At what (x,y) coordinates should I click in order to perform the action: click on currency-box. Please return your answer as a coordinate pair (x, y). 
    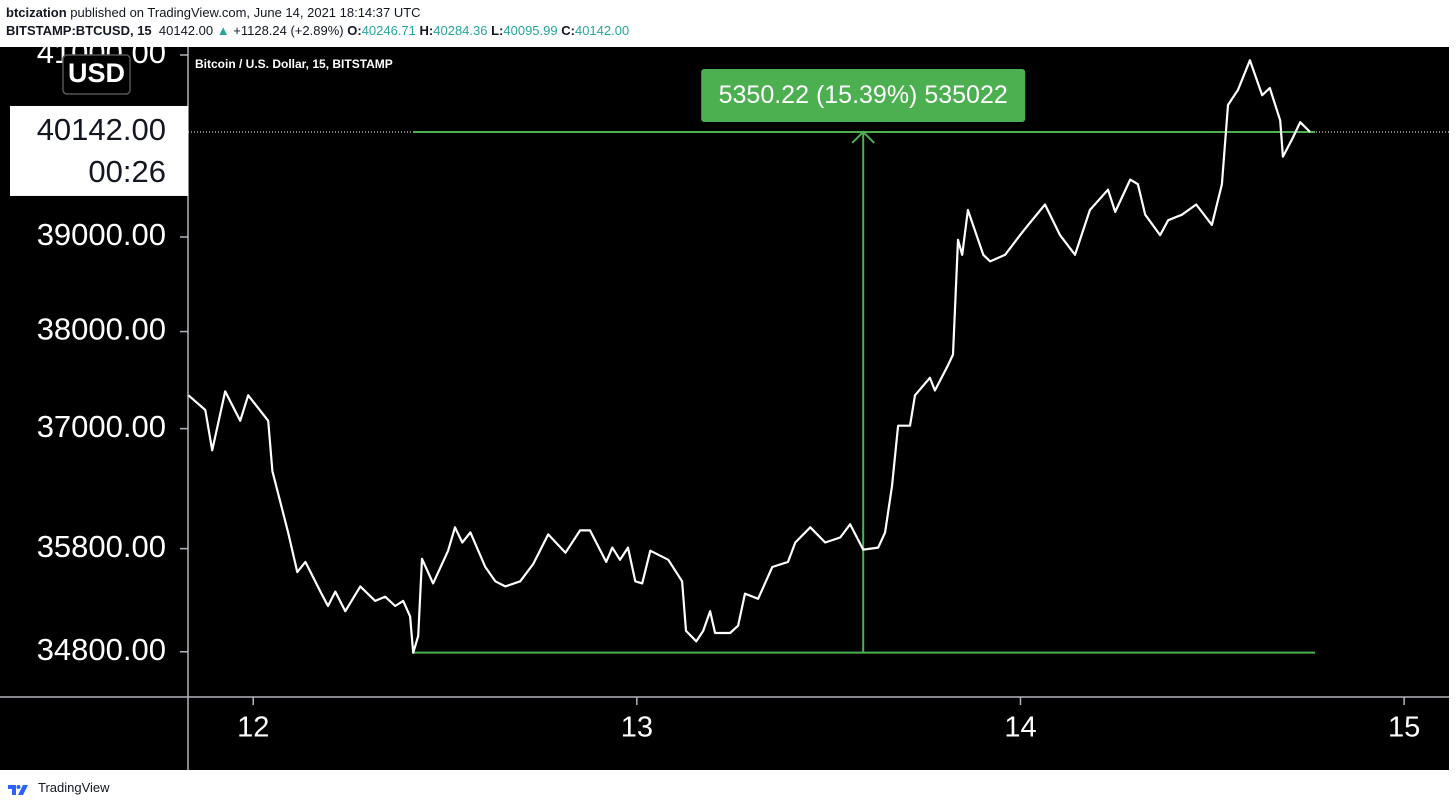
    Looking at the image, I should click on (96, 74).